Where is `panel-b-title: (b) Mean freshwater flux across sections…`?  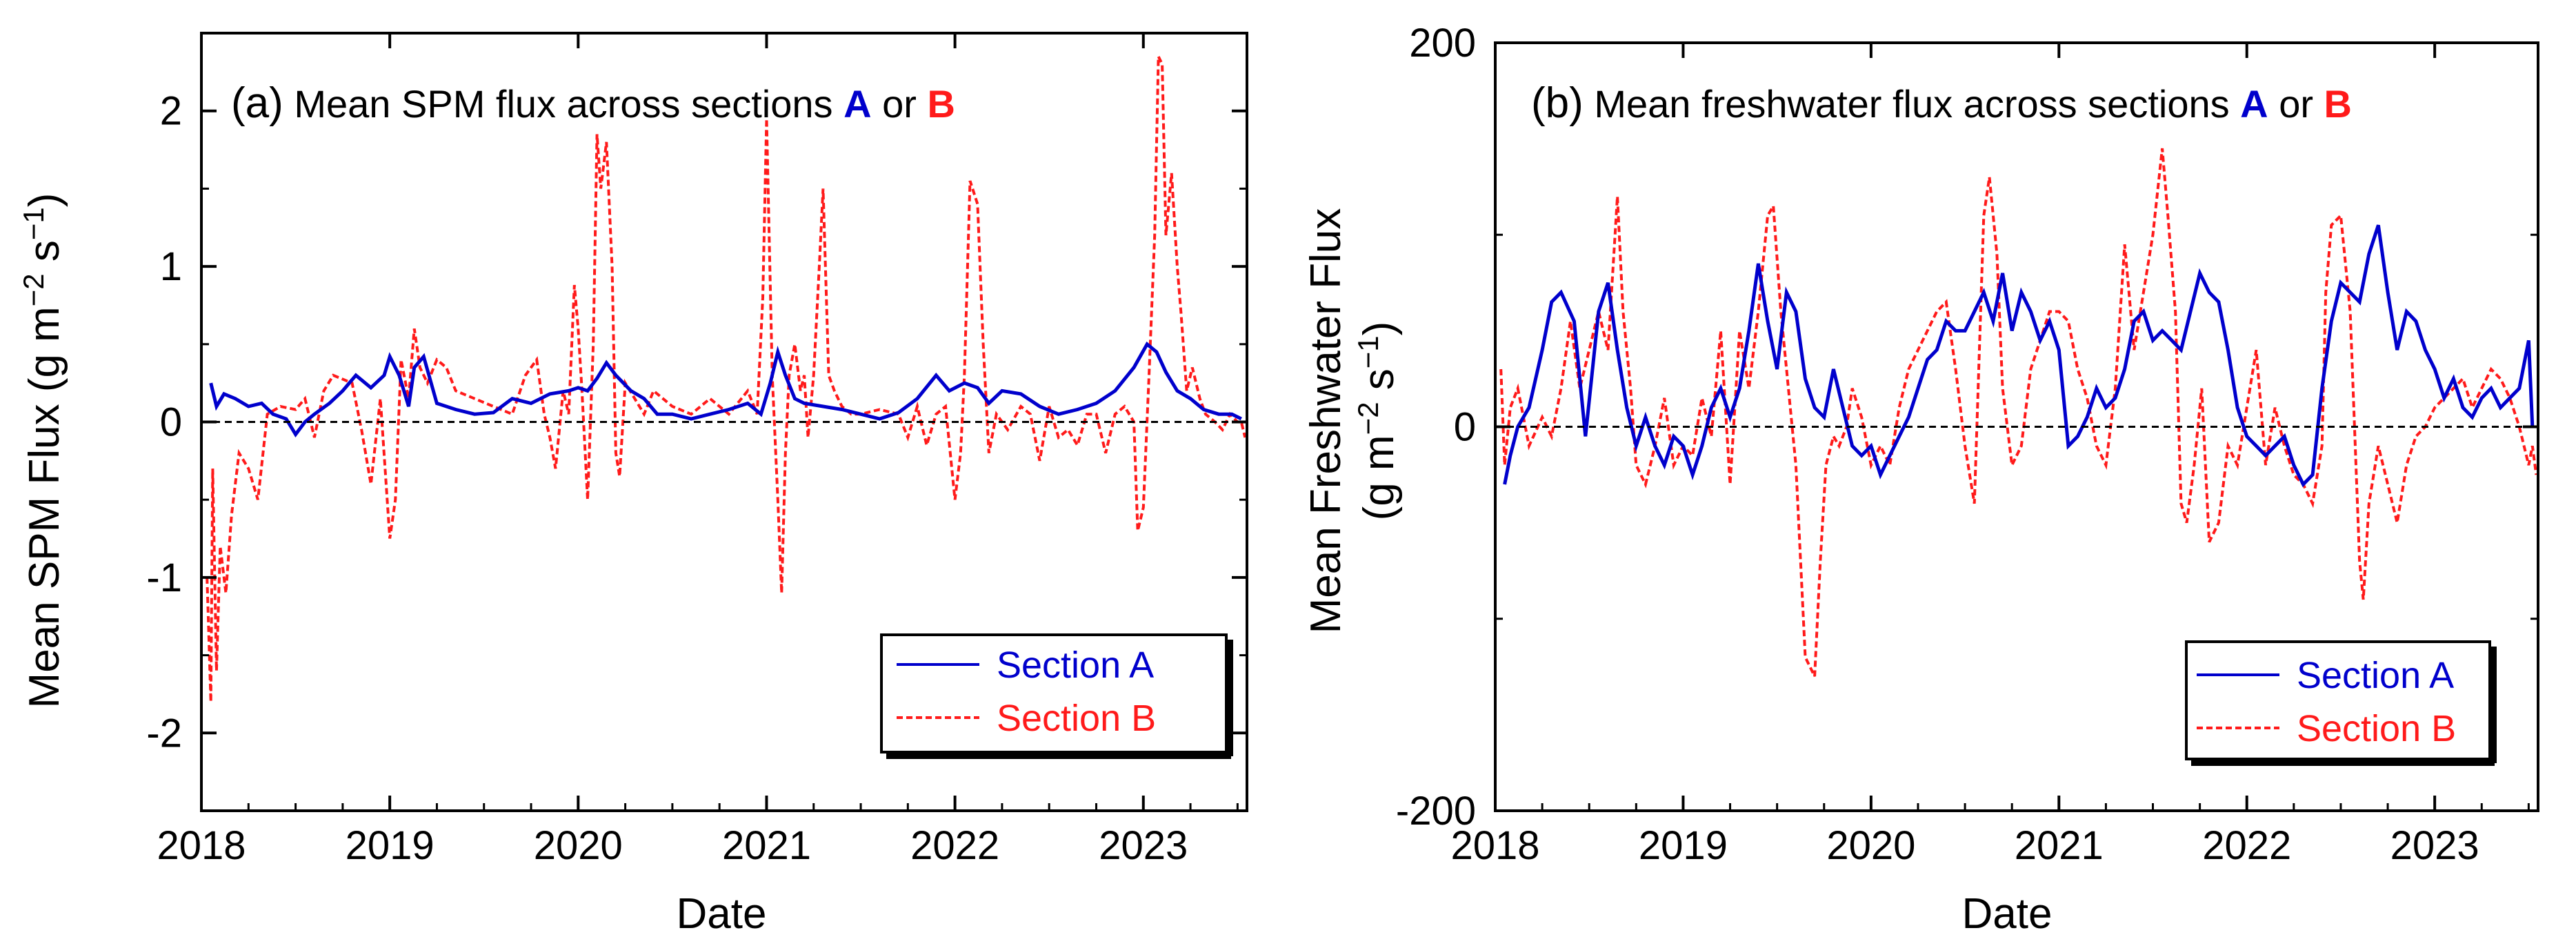
panel-b-title: (b) Mean freshwater flux across sections… is located at coordinates (1941, 103).